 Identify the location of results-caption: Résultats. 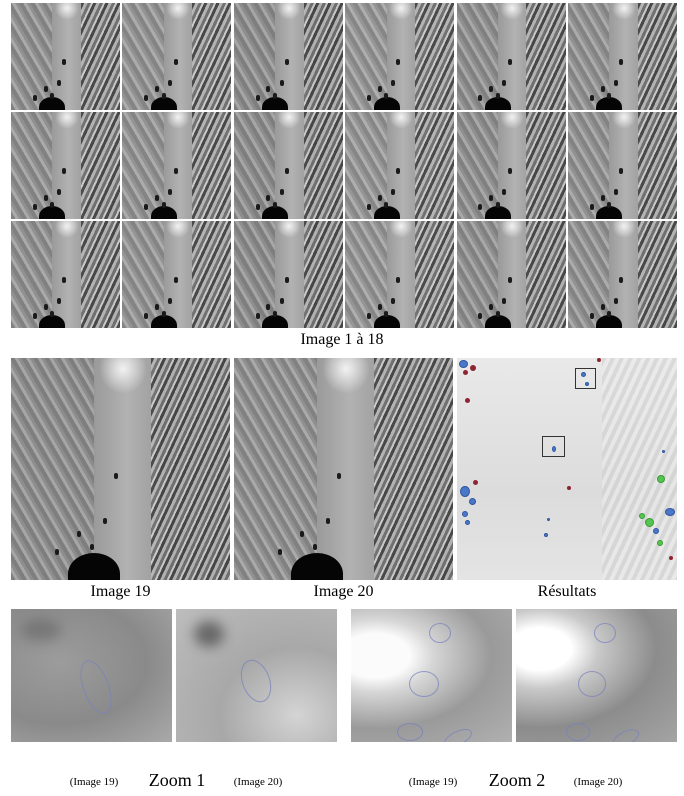
(567, 591).